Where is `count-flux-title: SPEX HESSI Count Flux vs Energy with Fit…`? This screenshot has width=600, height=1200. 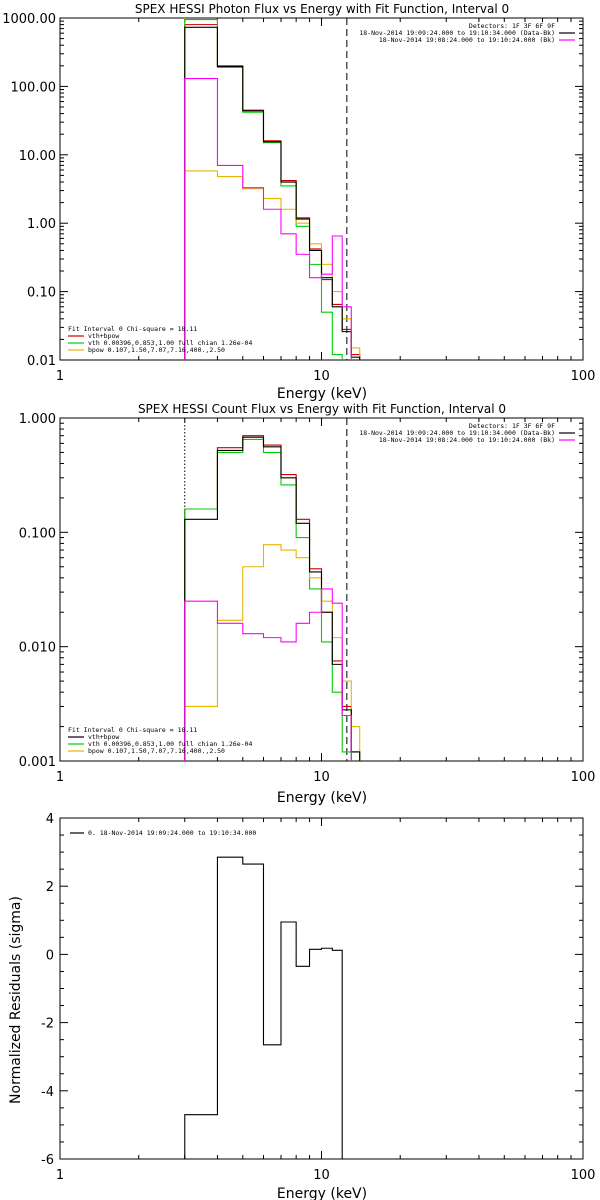 count-flux-title: SPEX HESSI Count Flux vs Energy with Fit… is located at coordinates (322, 409).